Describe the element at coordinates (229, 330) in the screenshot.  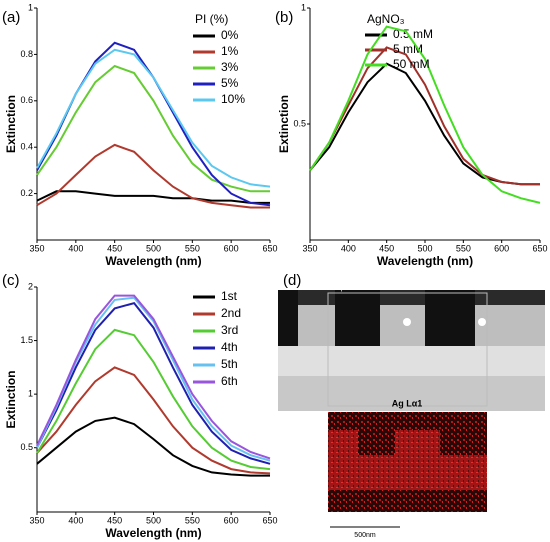
I see `legend-label: 3rd` at that location.